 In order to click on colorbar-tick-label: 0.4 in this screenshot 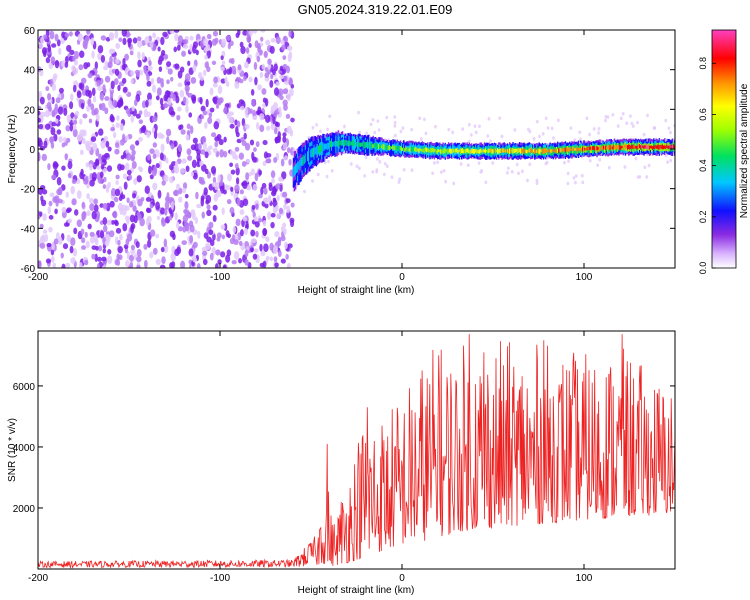, I will do `click(703, 165)`.